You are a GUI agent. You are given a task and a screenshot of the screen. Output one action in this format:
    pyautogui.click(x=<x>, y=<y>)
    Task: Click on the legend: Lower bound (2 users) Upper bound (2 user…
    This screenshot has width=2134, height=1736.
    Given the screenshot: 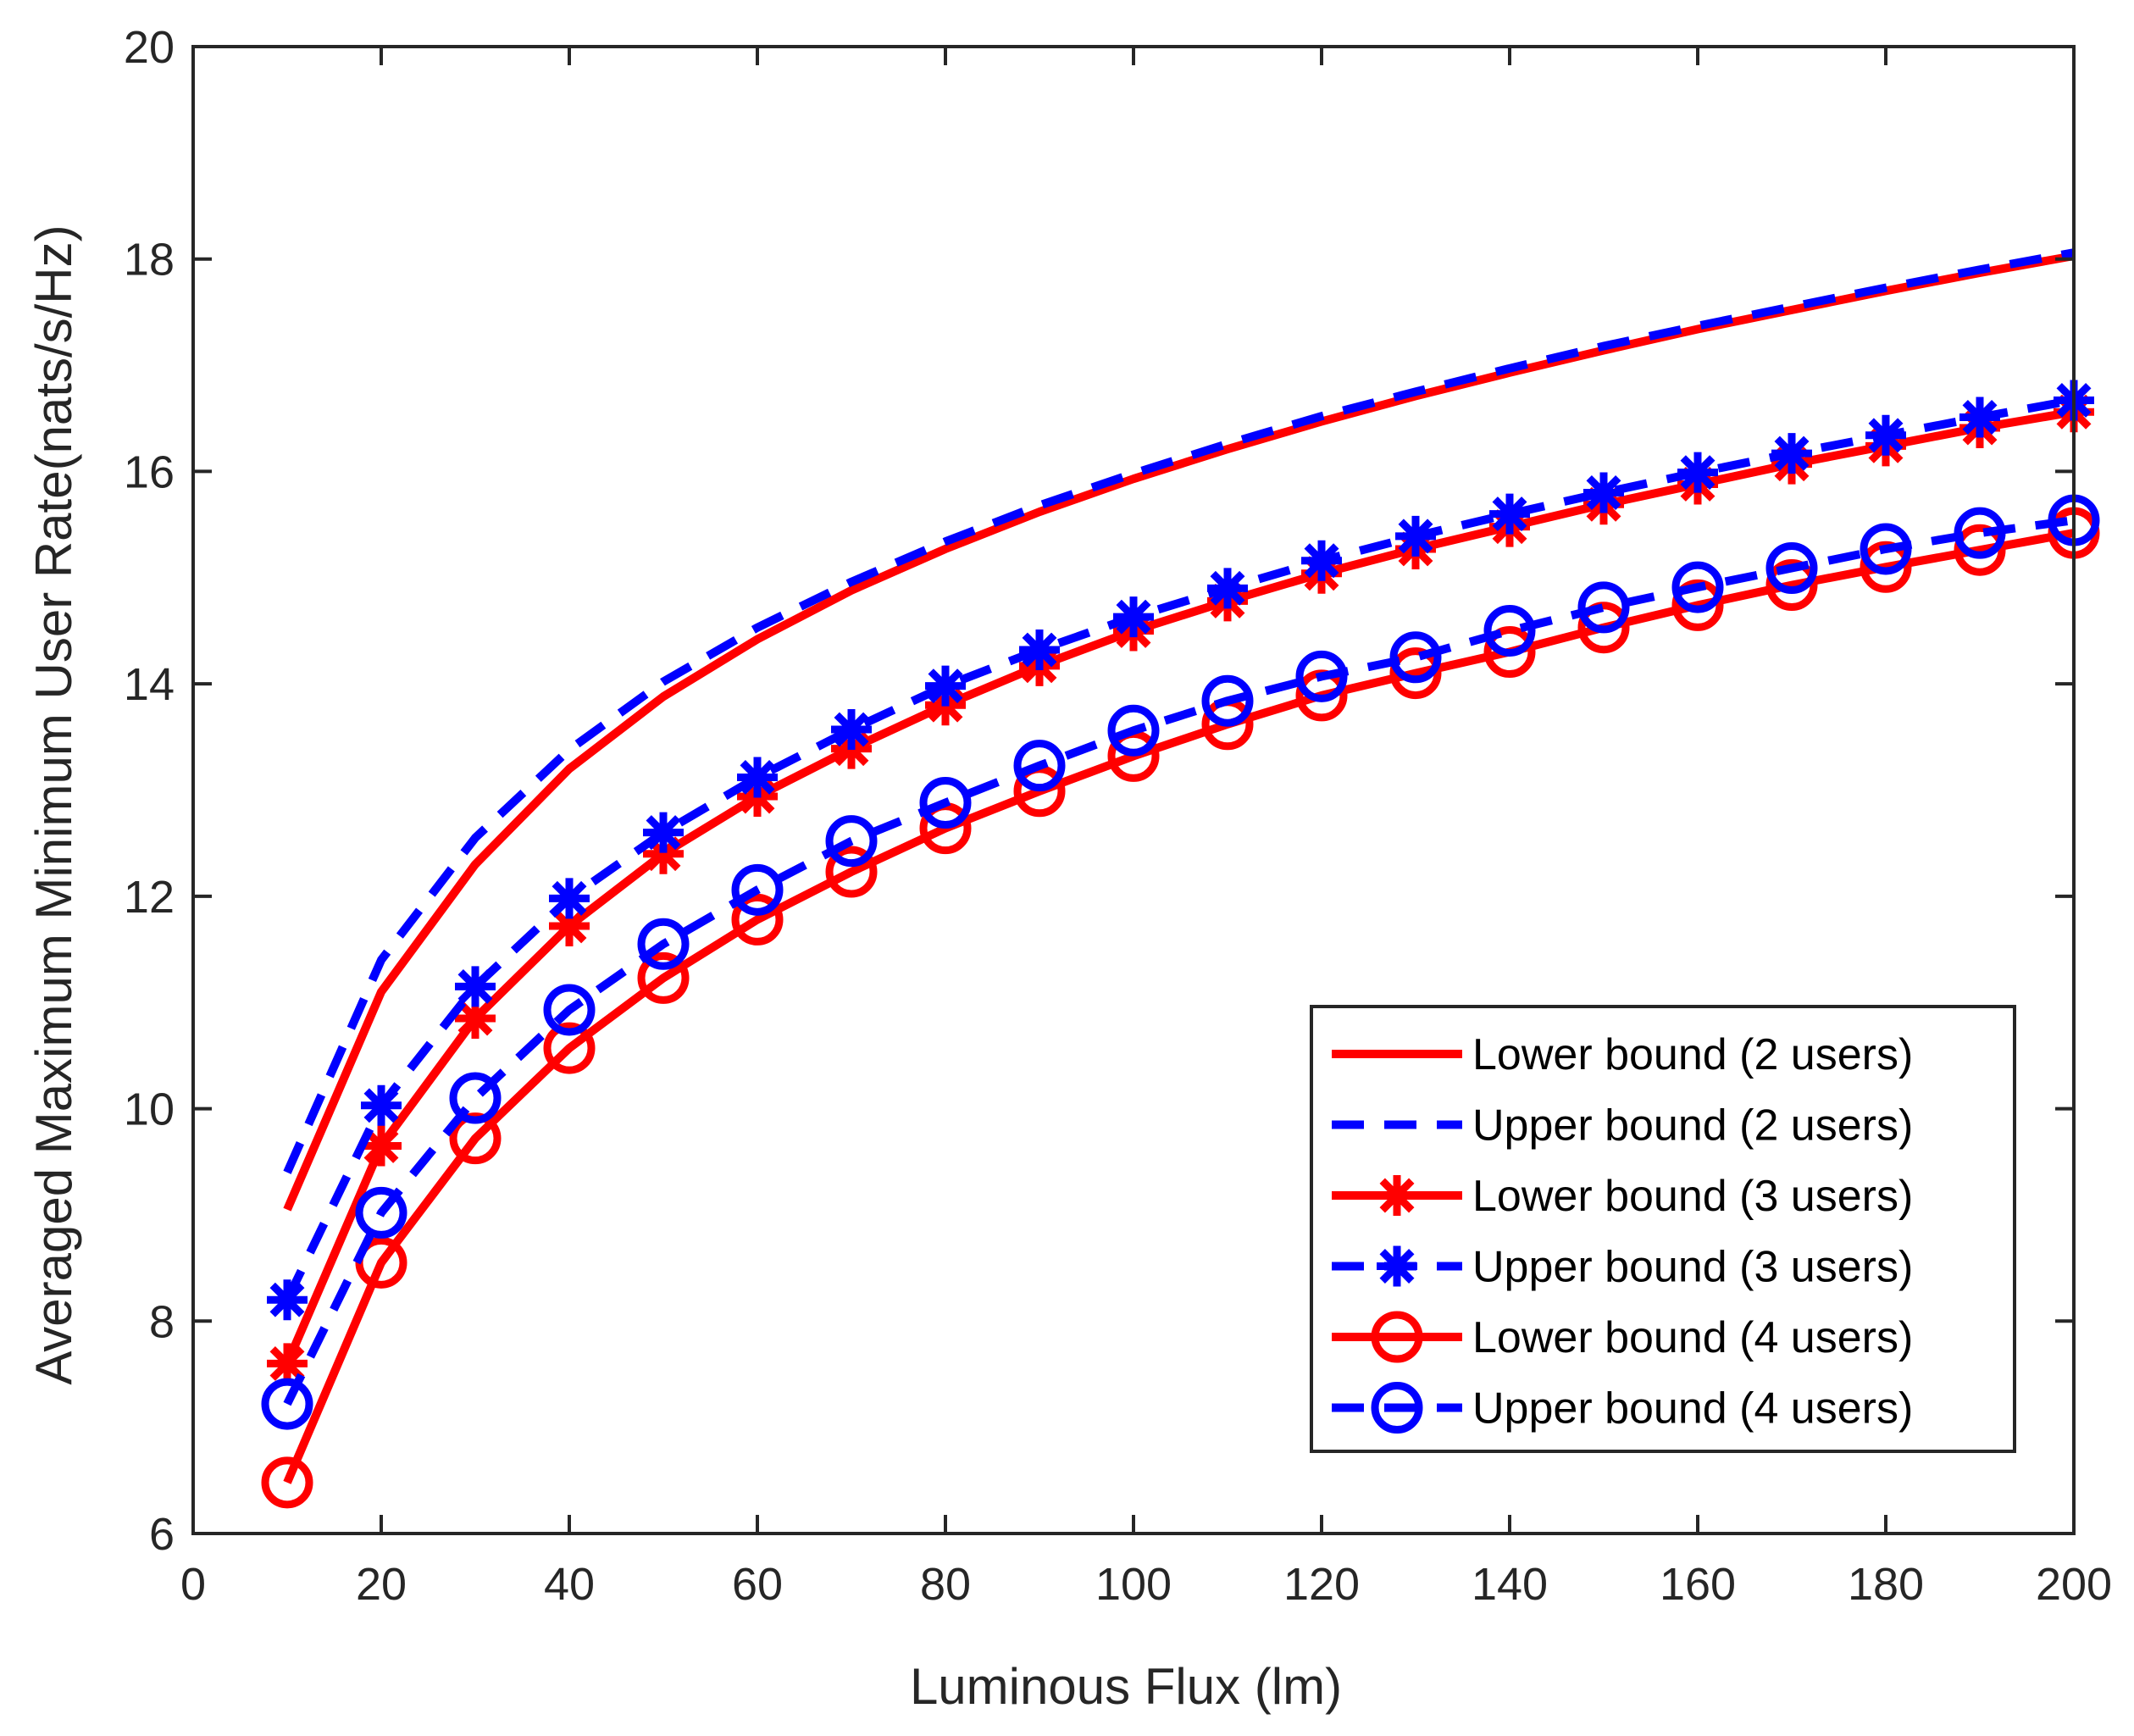 What is the action you would take?
    pyautogui.click(x=1663, y=1229)
    